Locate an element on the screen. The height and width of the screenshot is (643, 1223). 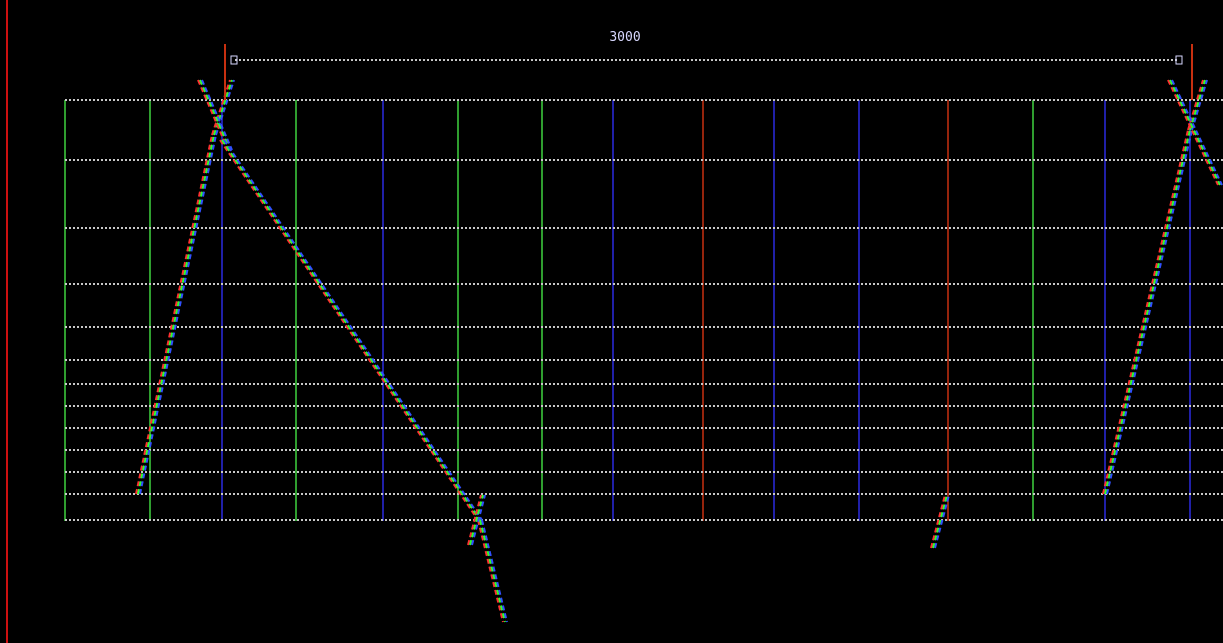
span-label: 3000 is located at coordinates (625, 37).